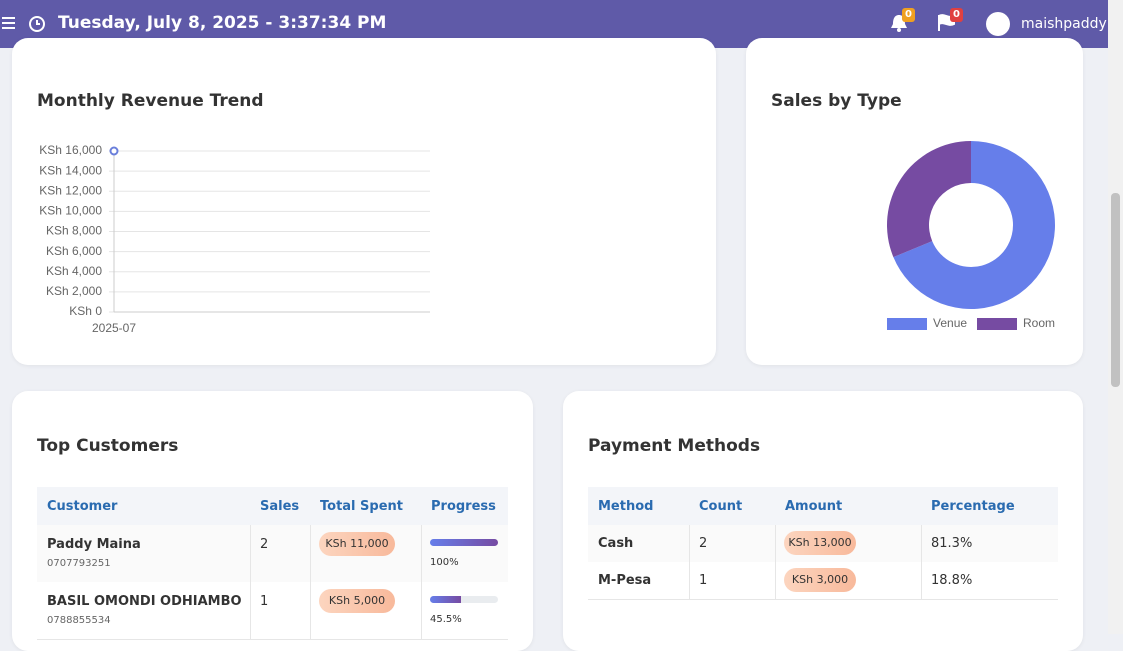 Image resolution: width=1123 pixels, height=651 pixels. I want to click on sales-count: 2, so click(264, 544).